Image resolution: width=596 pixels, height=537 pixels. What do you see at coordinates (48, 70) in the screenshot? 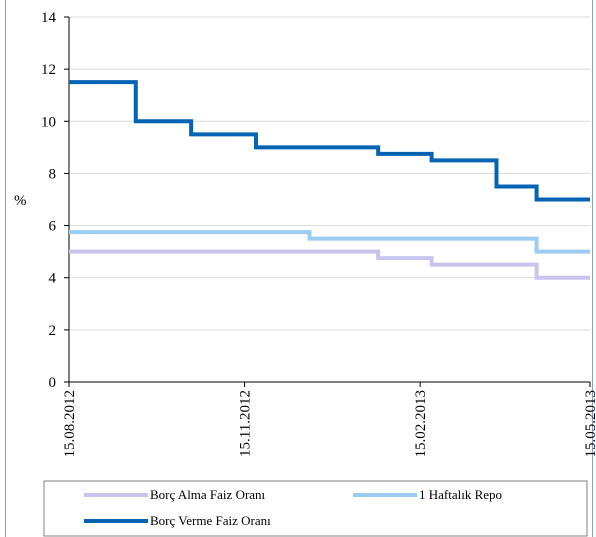
I see `y-tick-label-12: 12` at bounding box center [48, 70].